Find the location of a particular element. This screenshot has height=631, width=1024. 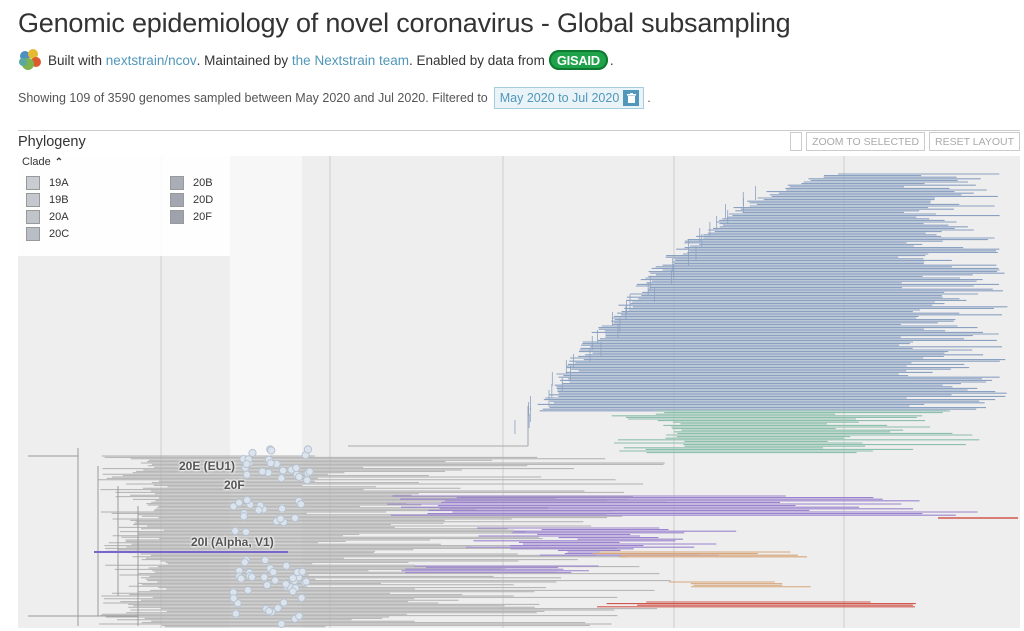

selected-tips is located at coordinates (271, 536).